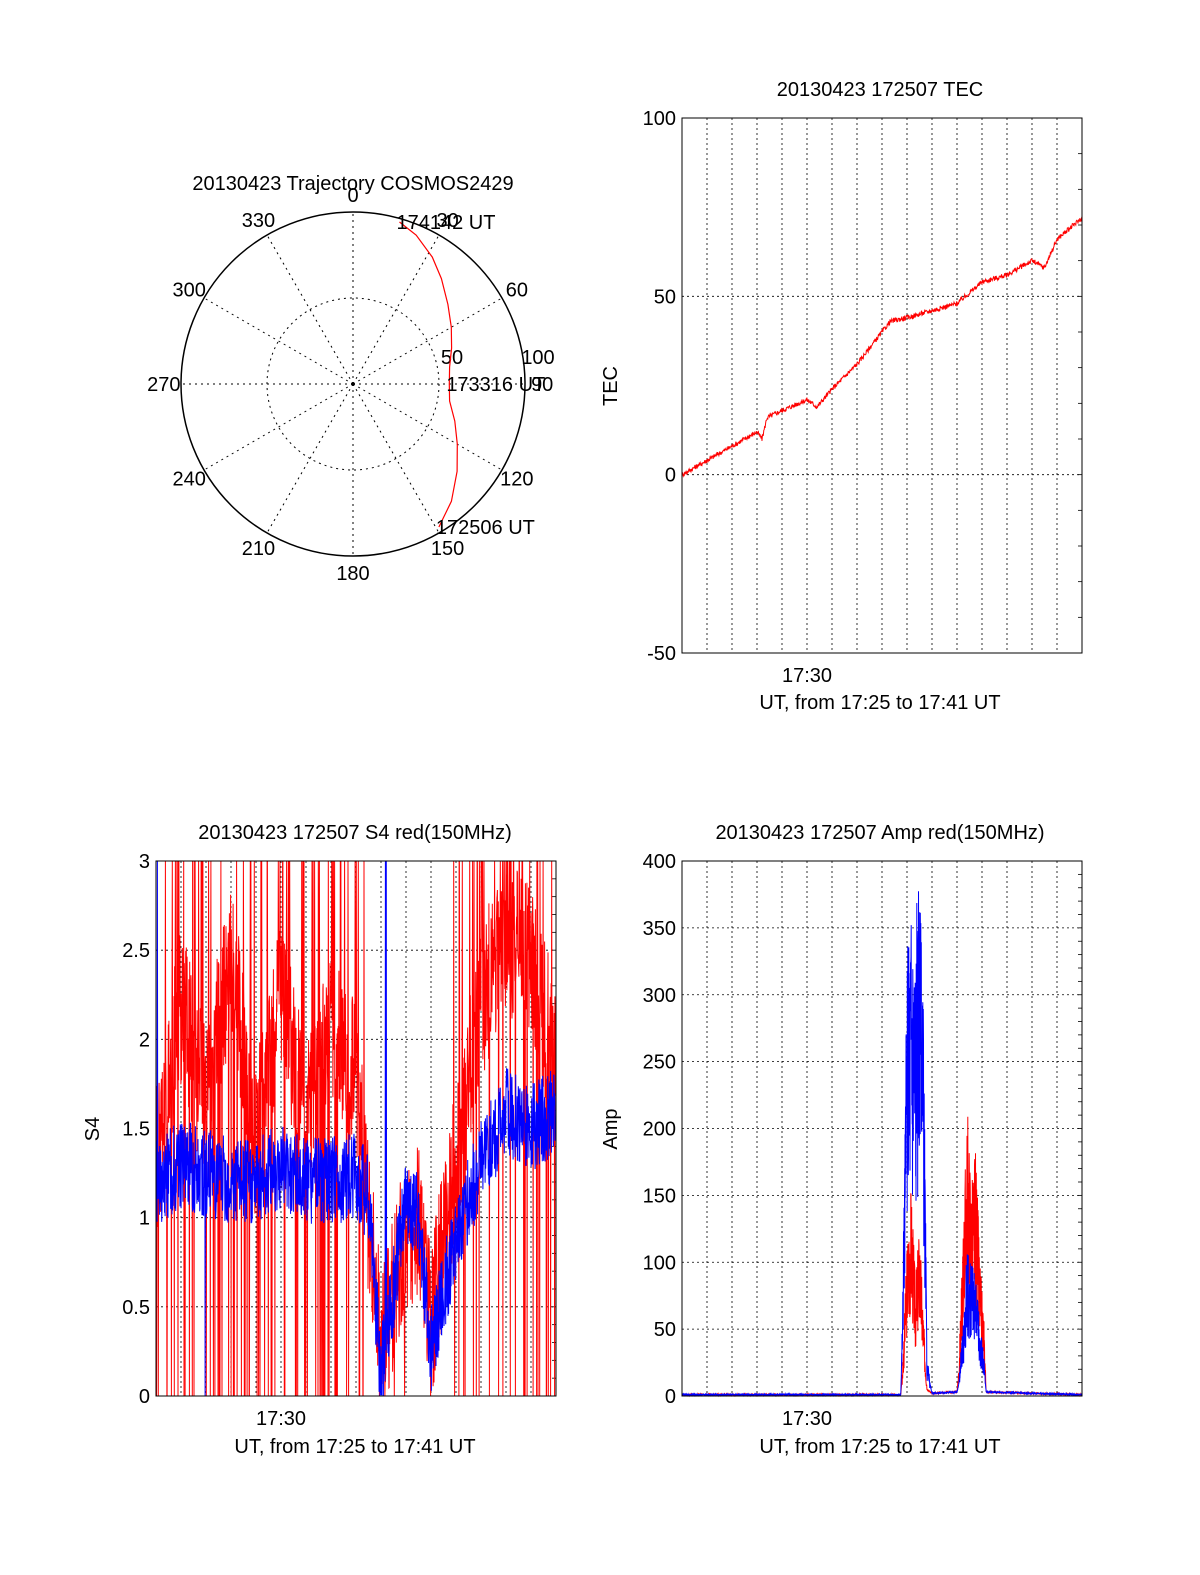 The height and width of the screenshot is (1575, 1200). What do you see at coordinates (144, 1040) in the screenshot?
I see `y-tick-label: 2` at bounding box center [144, 1040].